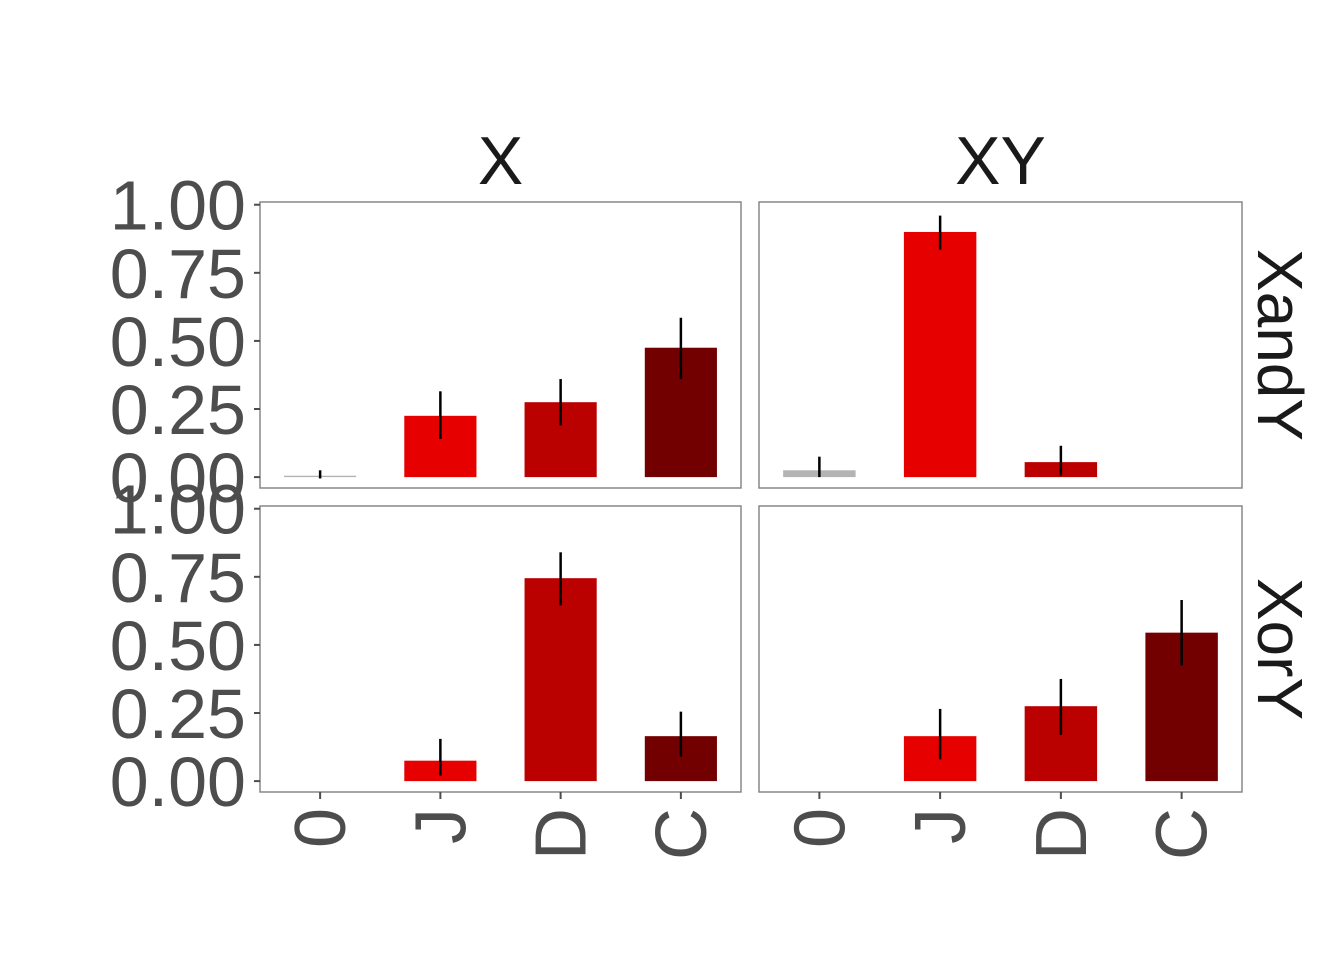 This screenshot has width=1344, height=960. What do you see at coordinates (178, 478) in the screenshot?
I see `y-tick-label-xandy: 0.00` at bounding box center [178, 478].